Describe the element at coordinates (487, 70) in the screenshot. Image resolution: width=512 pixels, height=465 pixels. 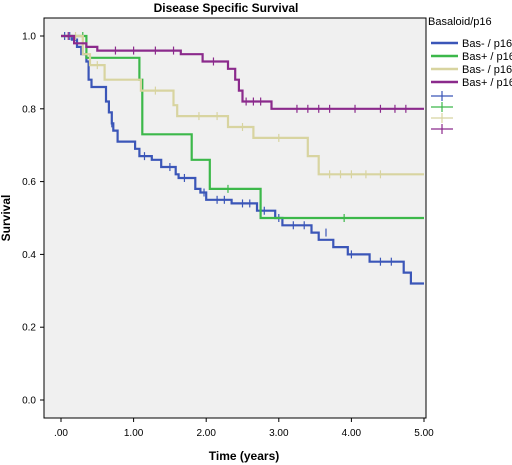
I see `legend-label: Bas- / p16+` at that location.